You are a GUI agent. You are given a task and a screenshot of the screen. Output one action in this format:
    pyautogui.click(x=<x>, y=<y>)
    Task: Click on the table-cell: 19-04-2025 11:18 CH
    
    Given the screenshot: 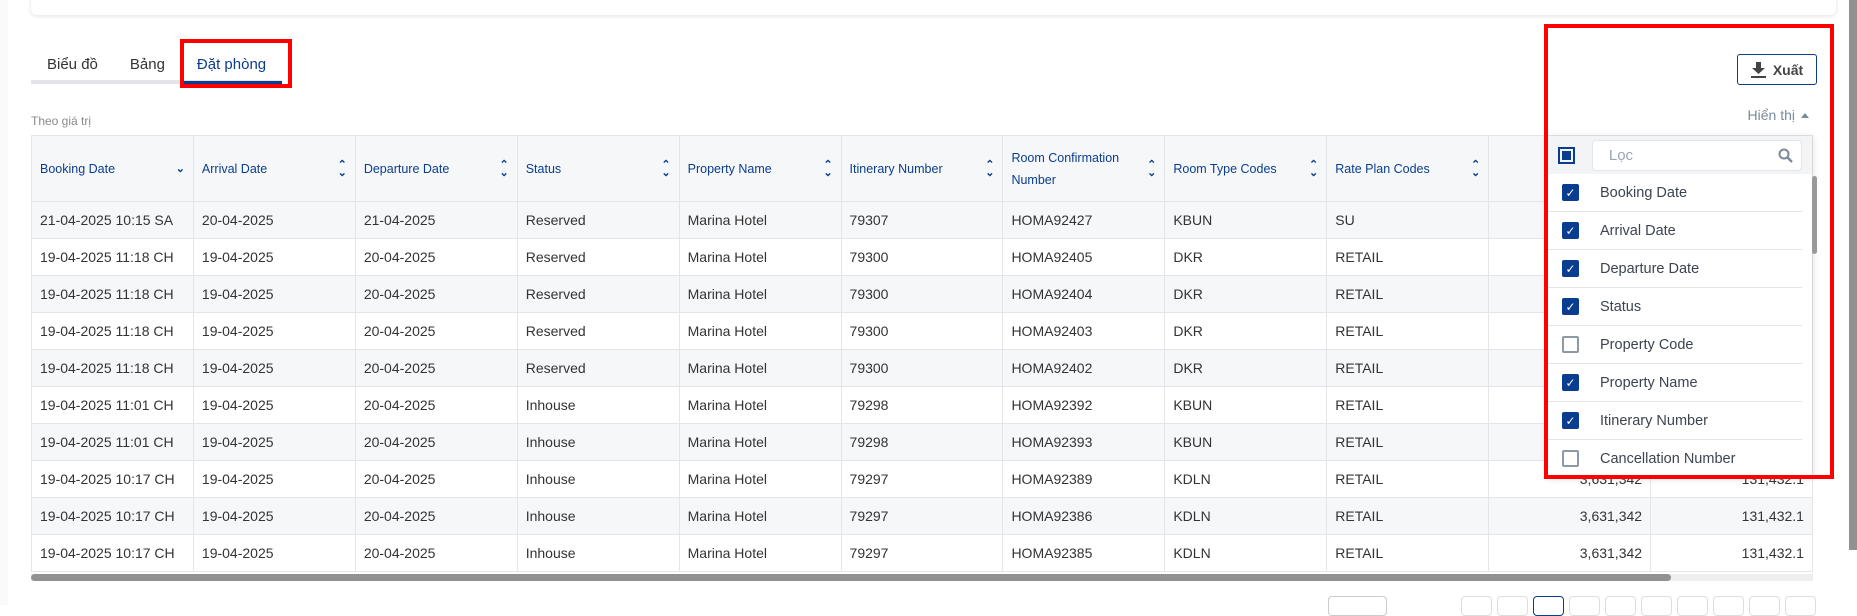 What is the action you would take?
    pyautogui.click(x=113, y=294)
    